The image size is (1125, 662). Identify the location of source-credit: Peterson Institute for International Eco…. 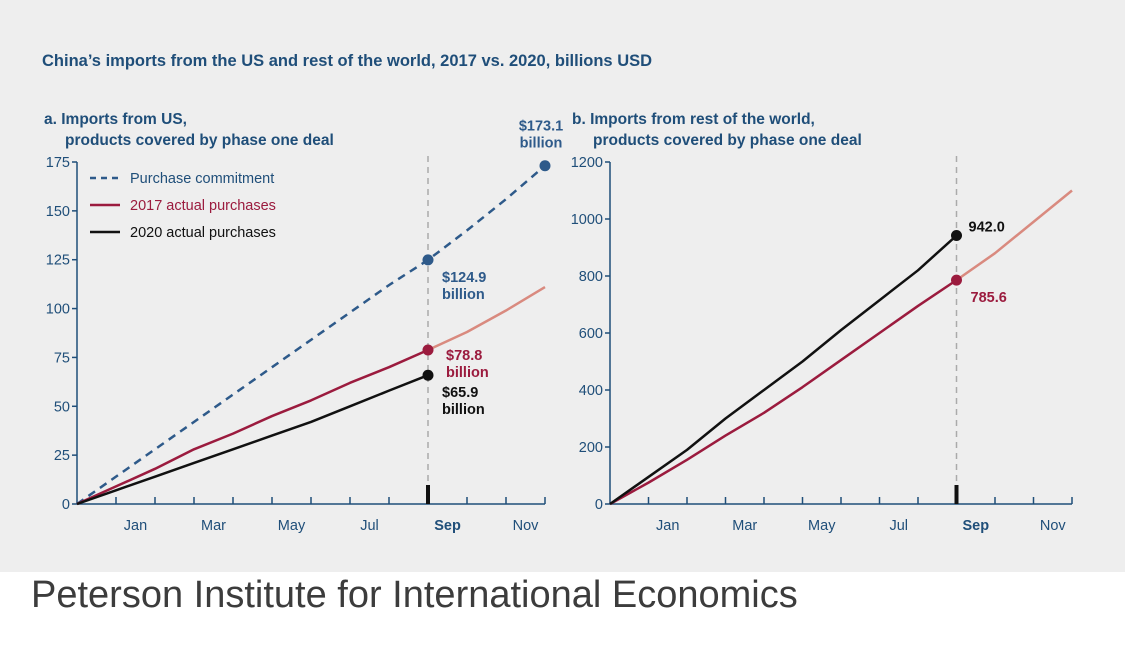
(414, 595).